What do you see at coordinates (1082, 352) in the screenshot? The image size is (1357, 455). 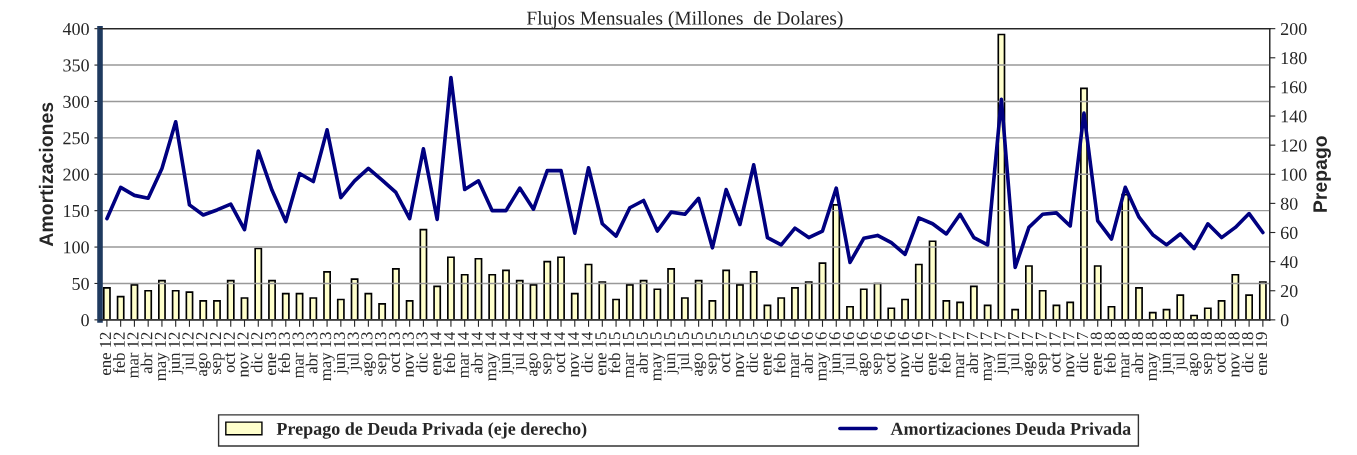 I see `x-tick-label: dic 17` at bounding box center [1082, 352].